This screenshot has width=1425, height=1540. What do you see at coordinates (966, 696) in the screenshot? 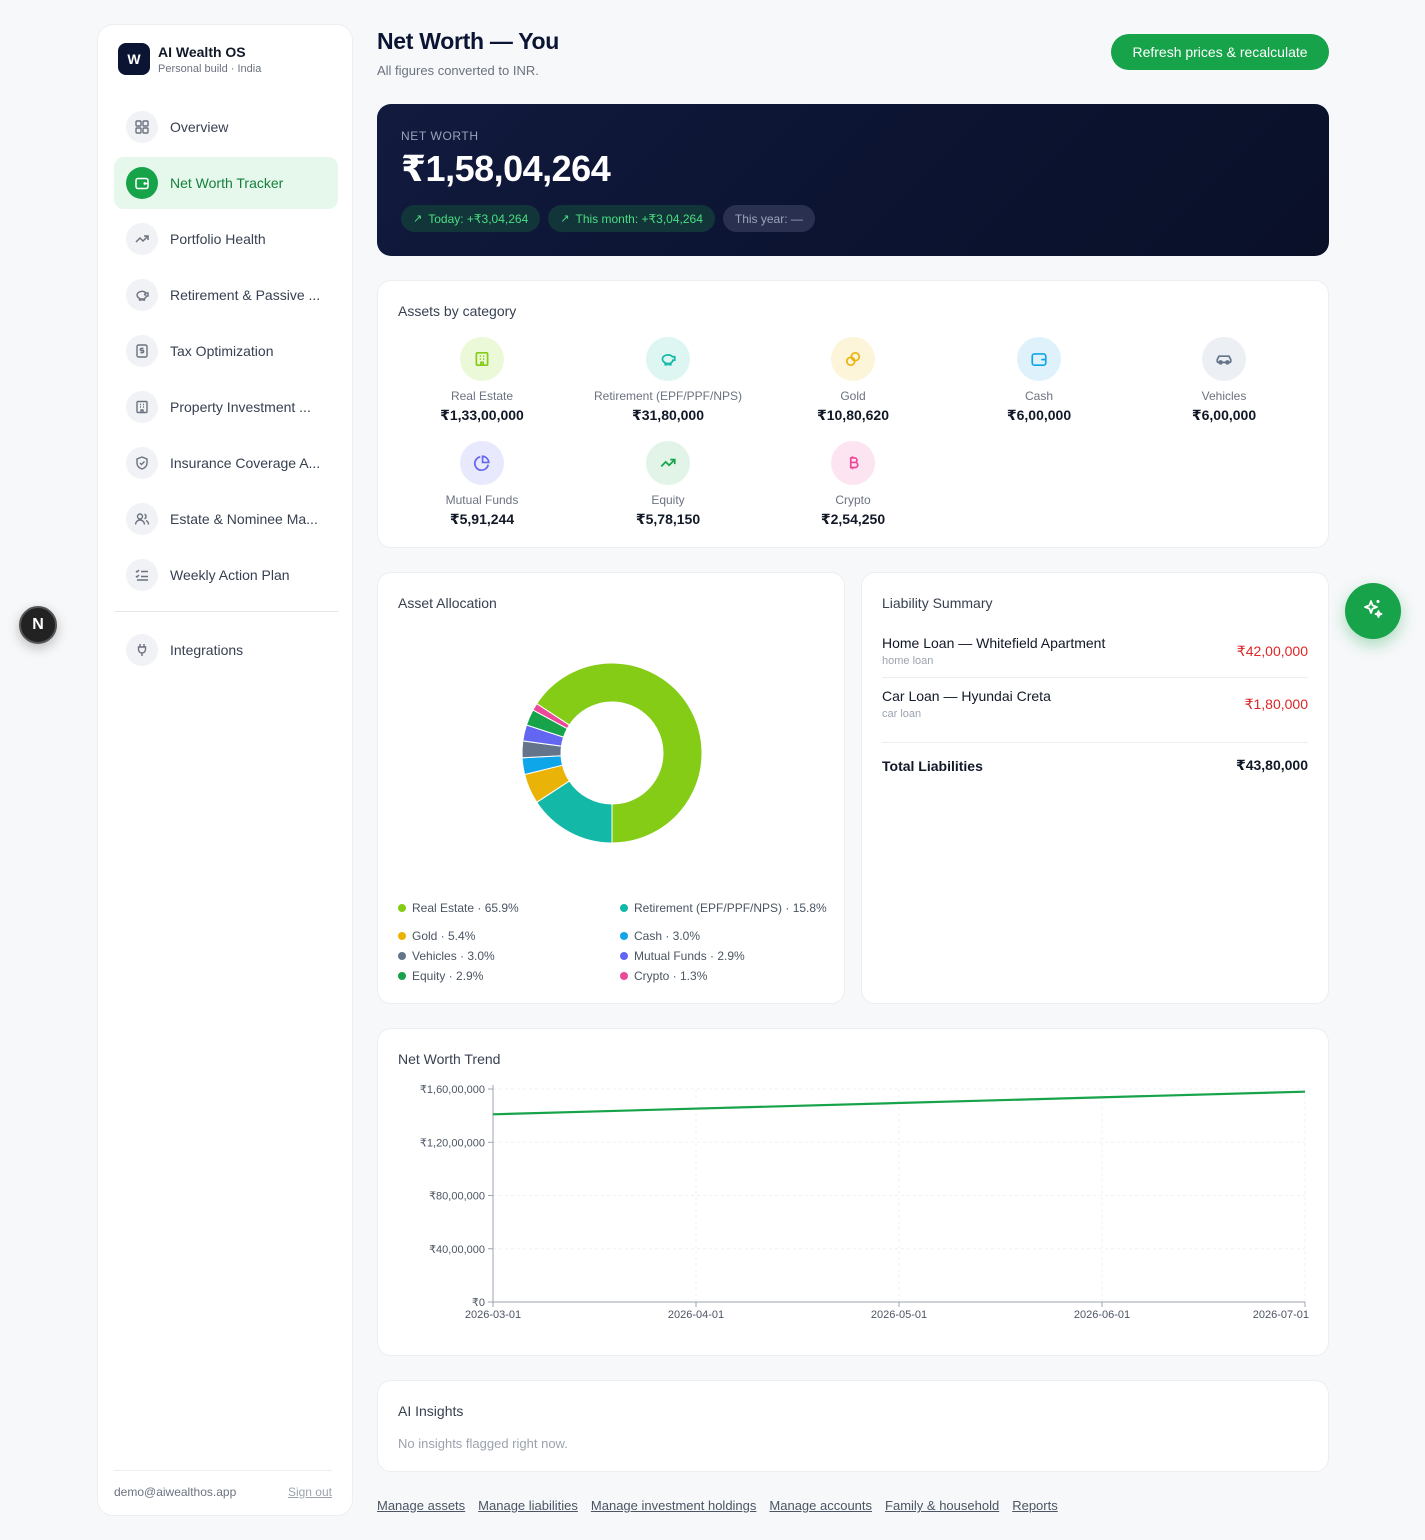
I see `liability-name: Car Loan — Hyundai Creta` at bounding box center [966, 696].